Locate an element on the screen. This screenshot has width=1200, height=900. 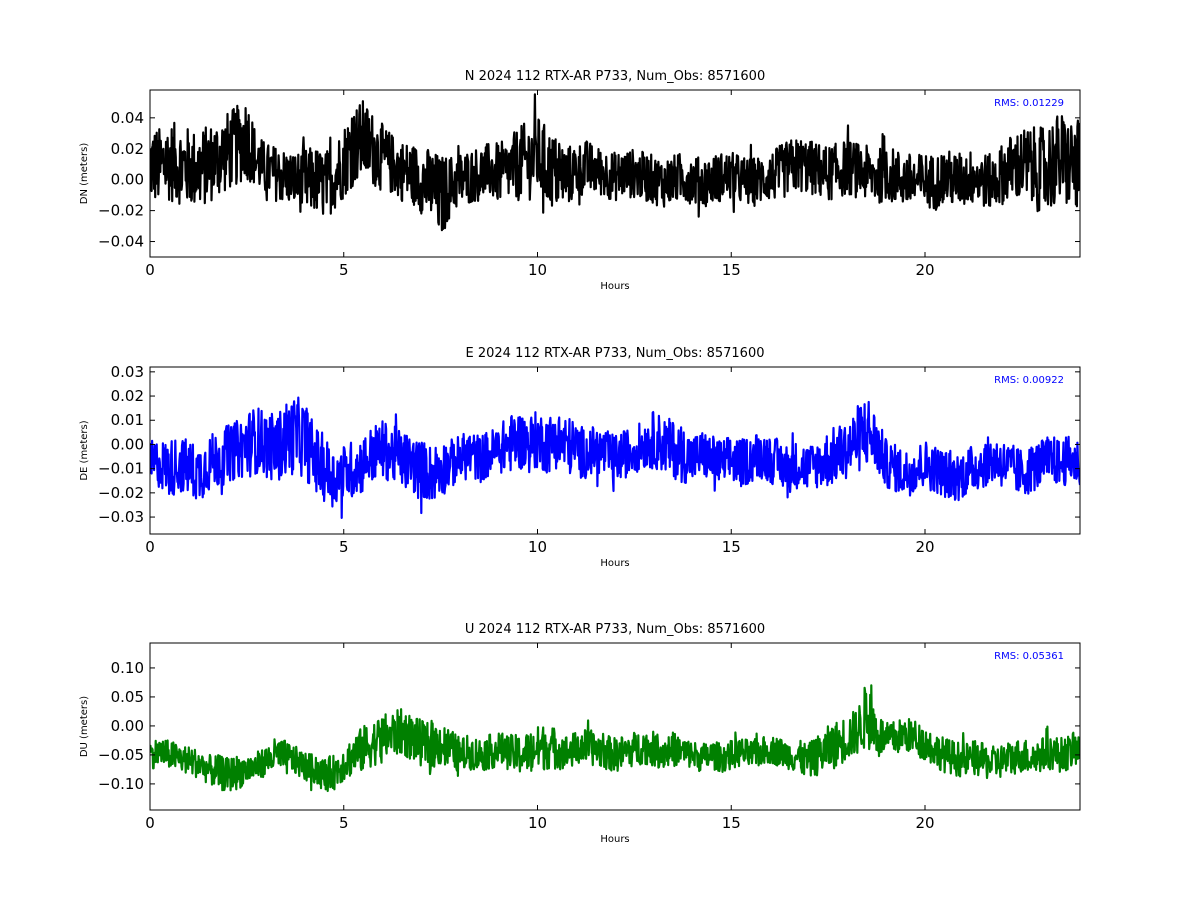
y-tick-label: −0.10 is located at coordinates (121, 784).